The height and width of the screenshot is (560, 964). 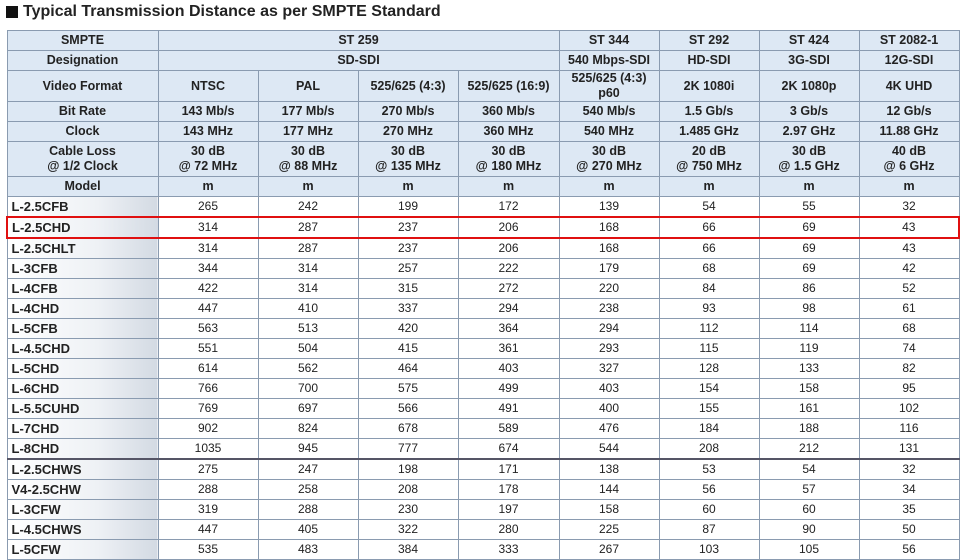 What do you see at coordinates (483, 348) in the screenshot?
I see `data-row: L-4.5CHD 551 504 415 361 293 115 119 74` at bounding box center [483, 348].